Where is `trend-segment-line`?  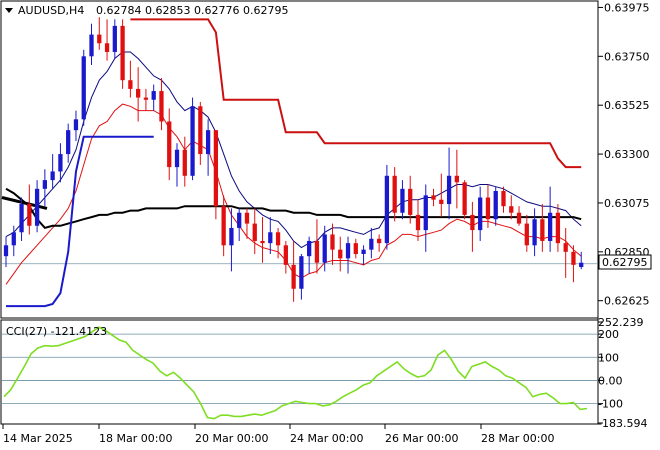
trend-segment-line is located at coordinates (24, 203).